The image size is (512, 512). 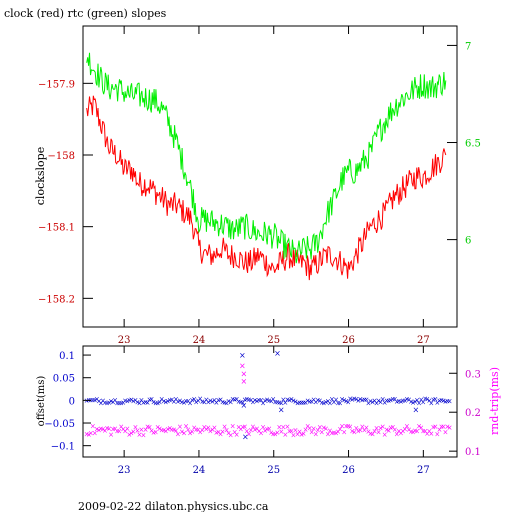 What do you see at coordinates (423, 340) in the screenshot?
I see `top-x-tick-label: 27` at bounding box center [423, 340].